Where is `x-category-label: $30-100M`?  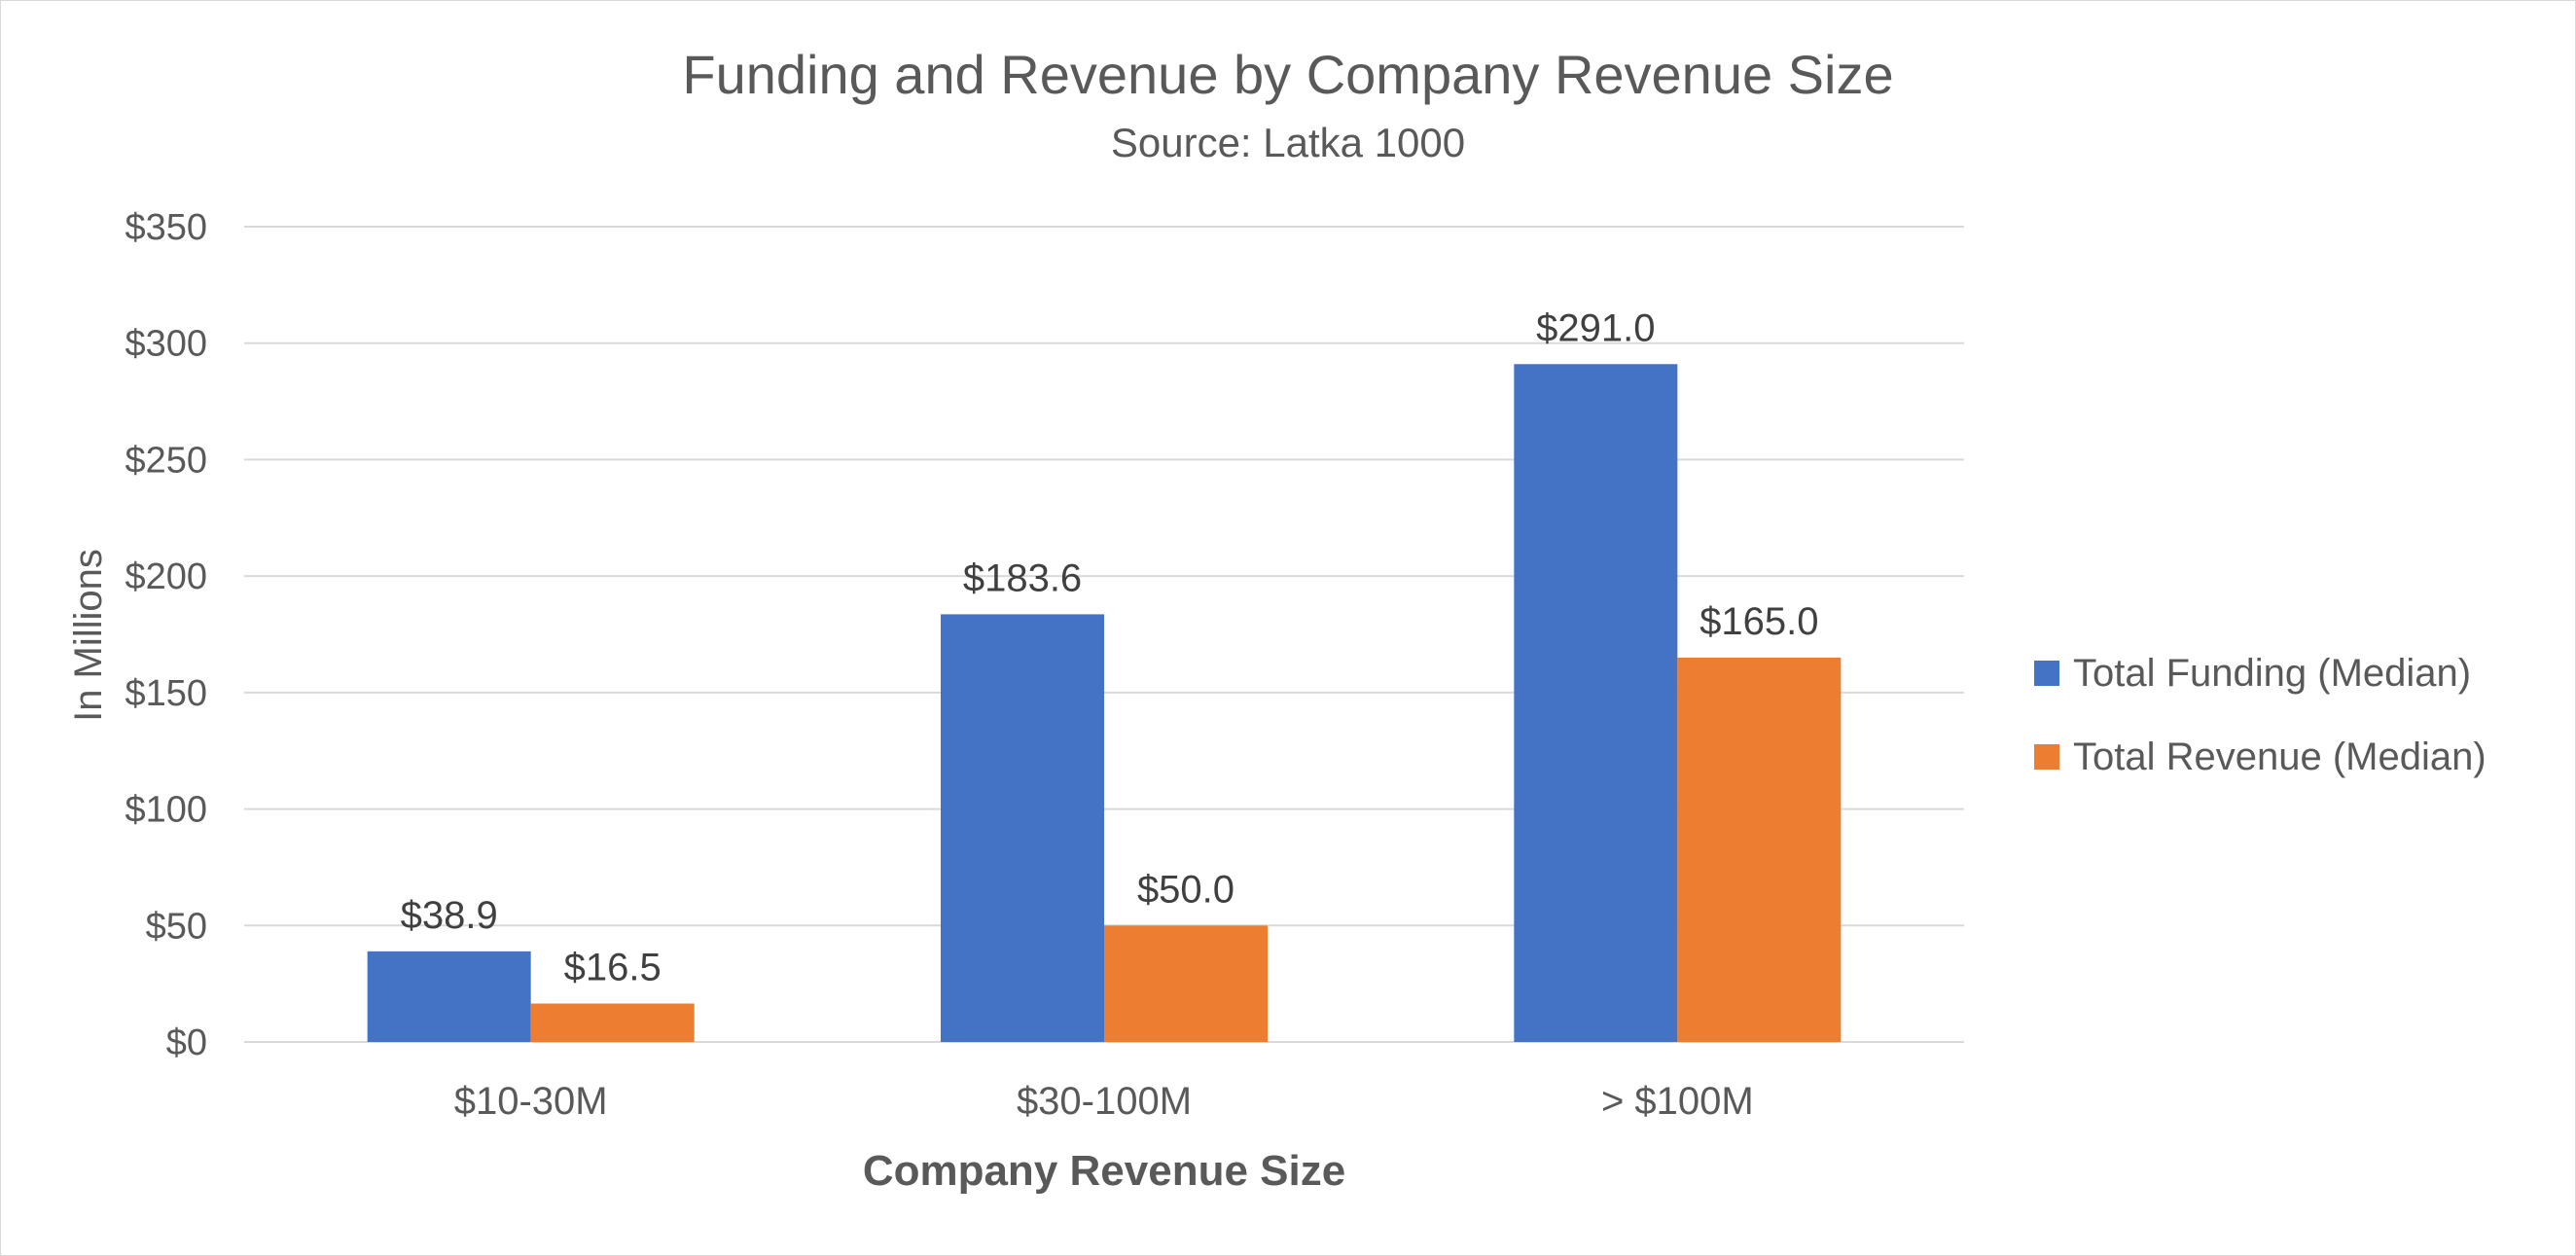
x-category-label: $30-100M is located at coordinates (1104, 1101).